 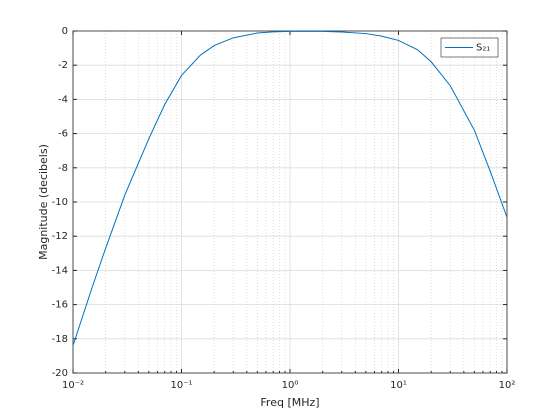 I want to click on x-tick-label: 10⁻², so click(x=73, y=385).